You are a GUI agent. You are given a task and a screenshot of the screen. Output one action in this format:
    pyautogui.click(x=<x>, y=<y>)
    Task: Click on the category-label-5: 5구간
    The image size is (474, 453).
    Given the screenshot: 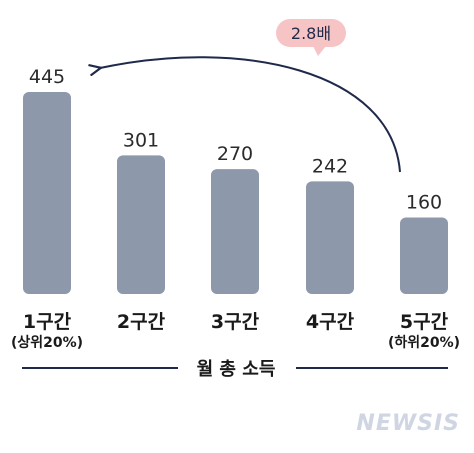 What is the action you would take?
    pyautogui.click(x=424, y=322)
    